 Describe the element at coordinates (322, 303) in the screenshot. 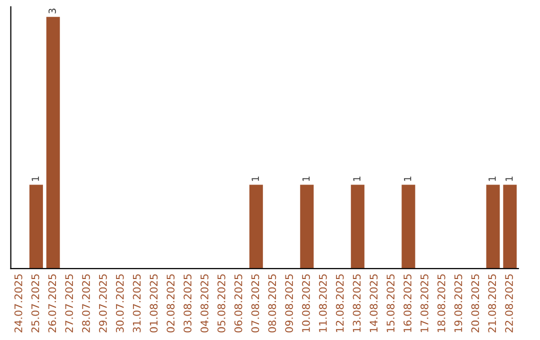

I see `x-tick-label: 11.08.2025` at that location.